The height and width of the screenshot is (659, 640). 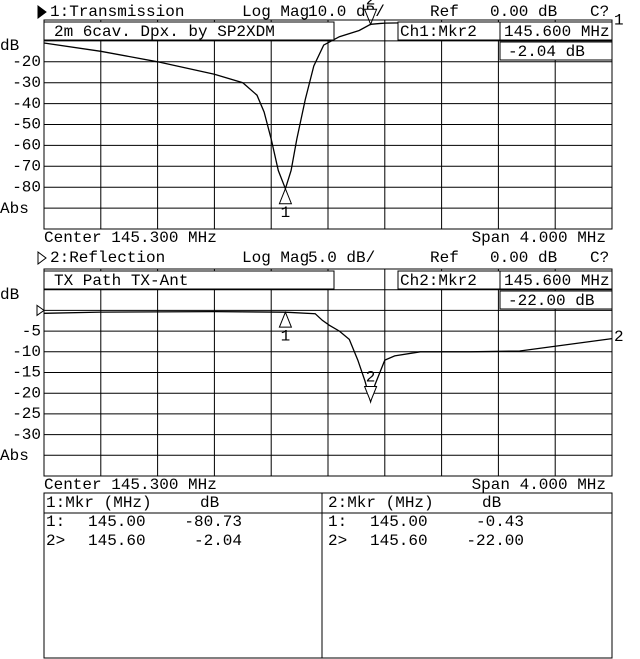 What do you see at coordinates (619, 337) in the screenshot?
I see `trace-label: 2` at bounding box center [619, 337].